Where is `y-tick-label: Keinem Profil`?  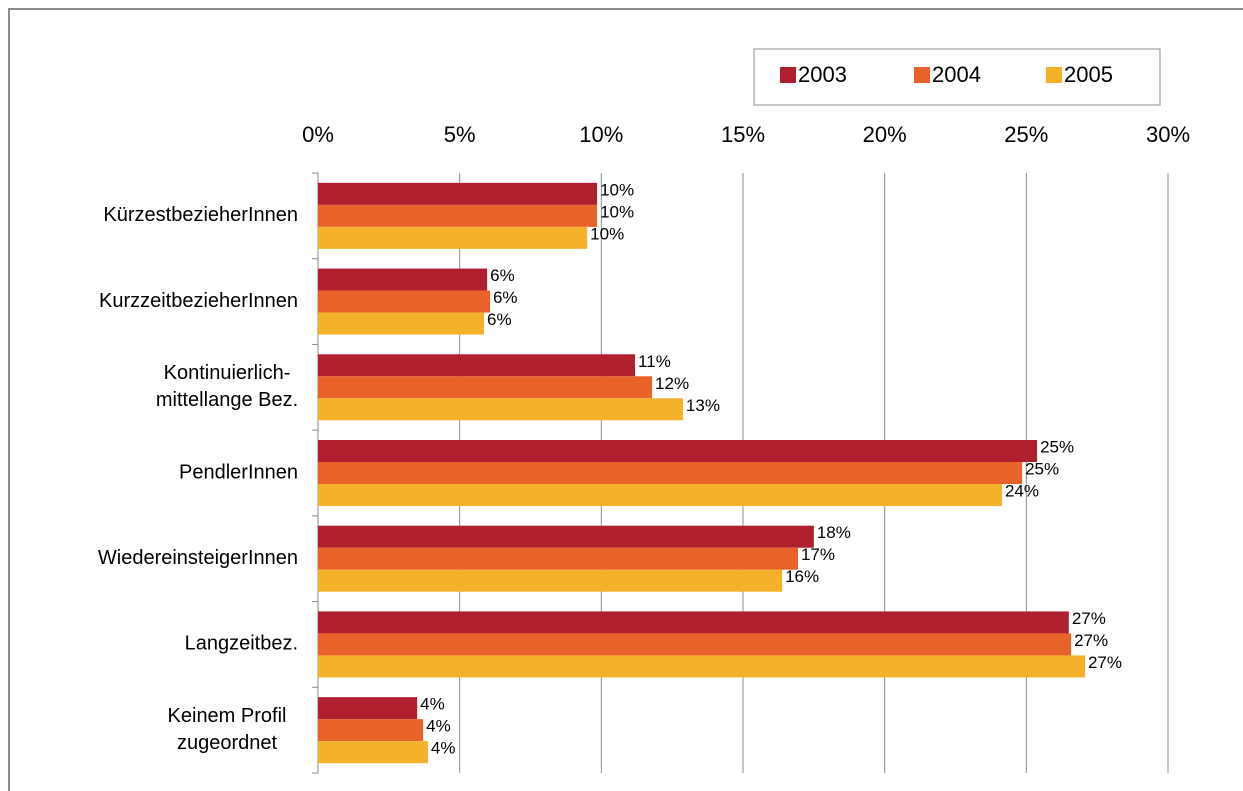
y-tick-label: Keinem Profil is located at coordinates (227, 716).